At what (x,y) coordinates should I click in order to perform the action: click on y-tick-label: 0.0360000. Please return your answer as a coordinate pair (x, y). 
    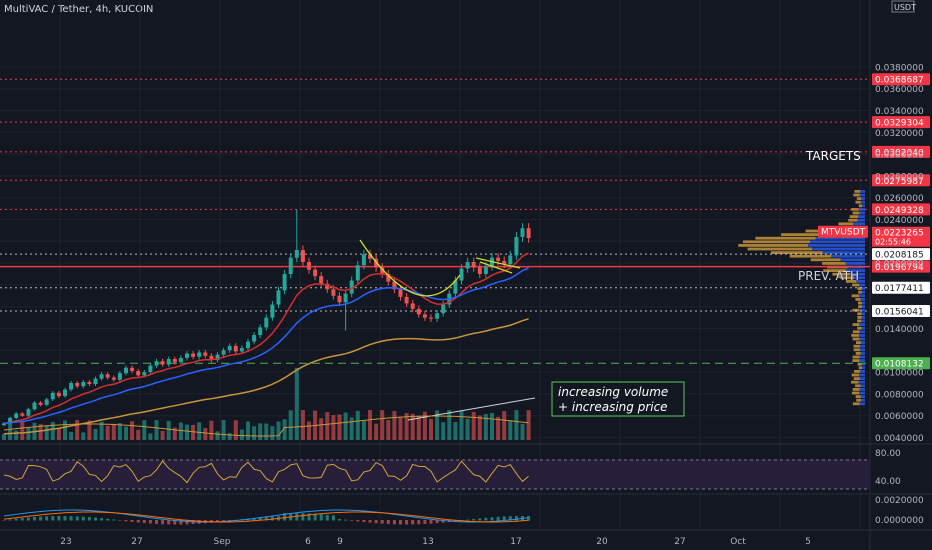
    Looking at the image, I should click on (899, 90).